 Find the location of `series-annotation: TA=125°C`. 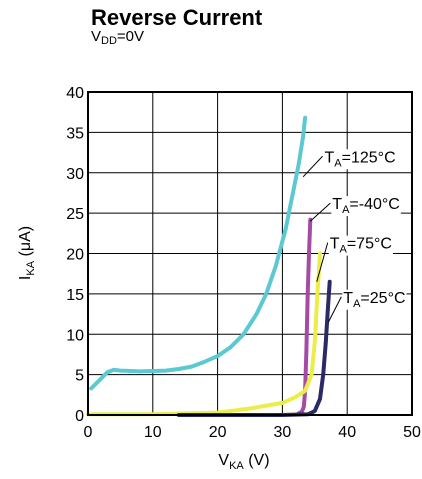

series-annotation: TA=125°C is located at coordinates (360, 159).